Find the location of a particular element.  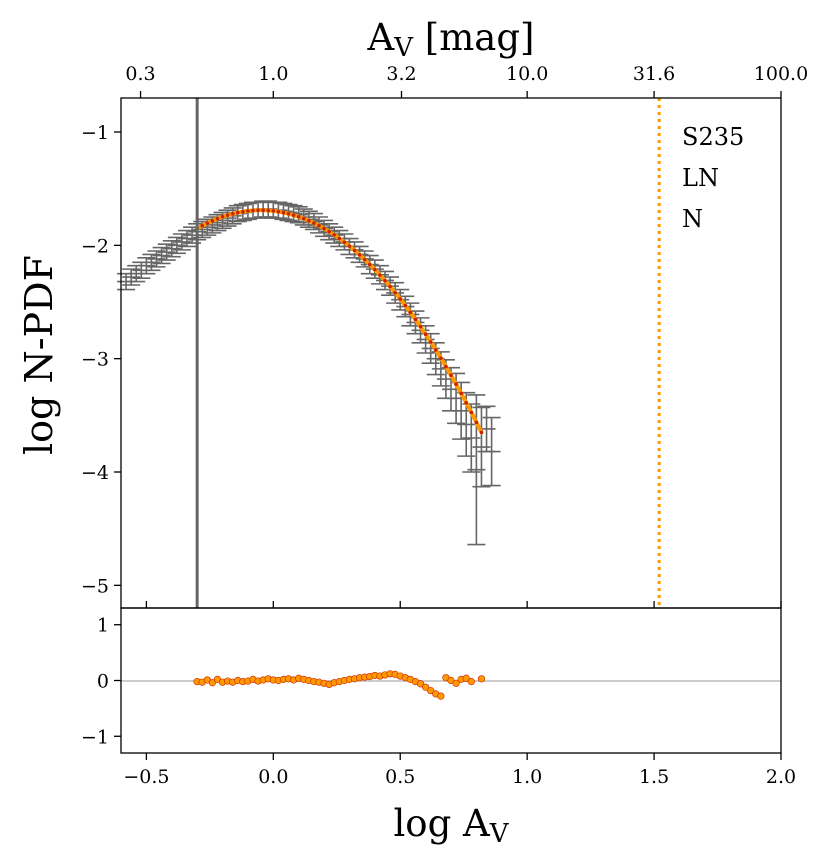

top-tick-label: 10.0 is located at coordinates (527, 74).